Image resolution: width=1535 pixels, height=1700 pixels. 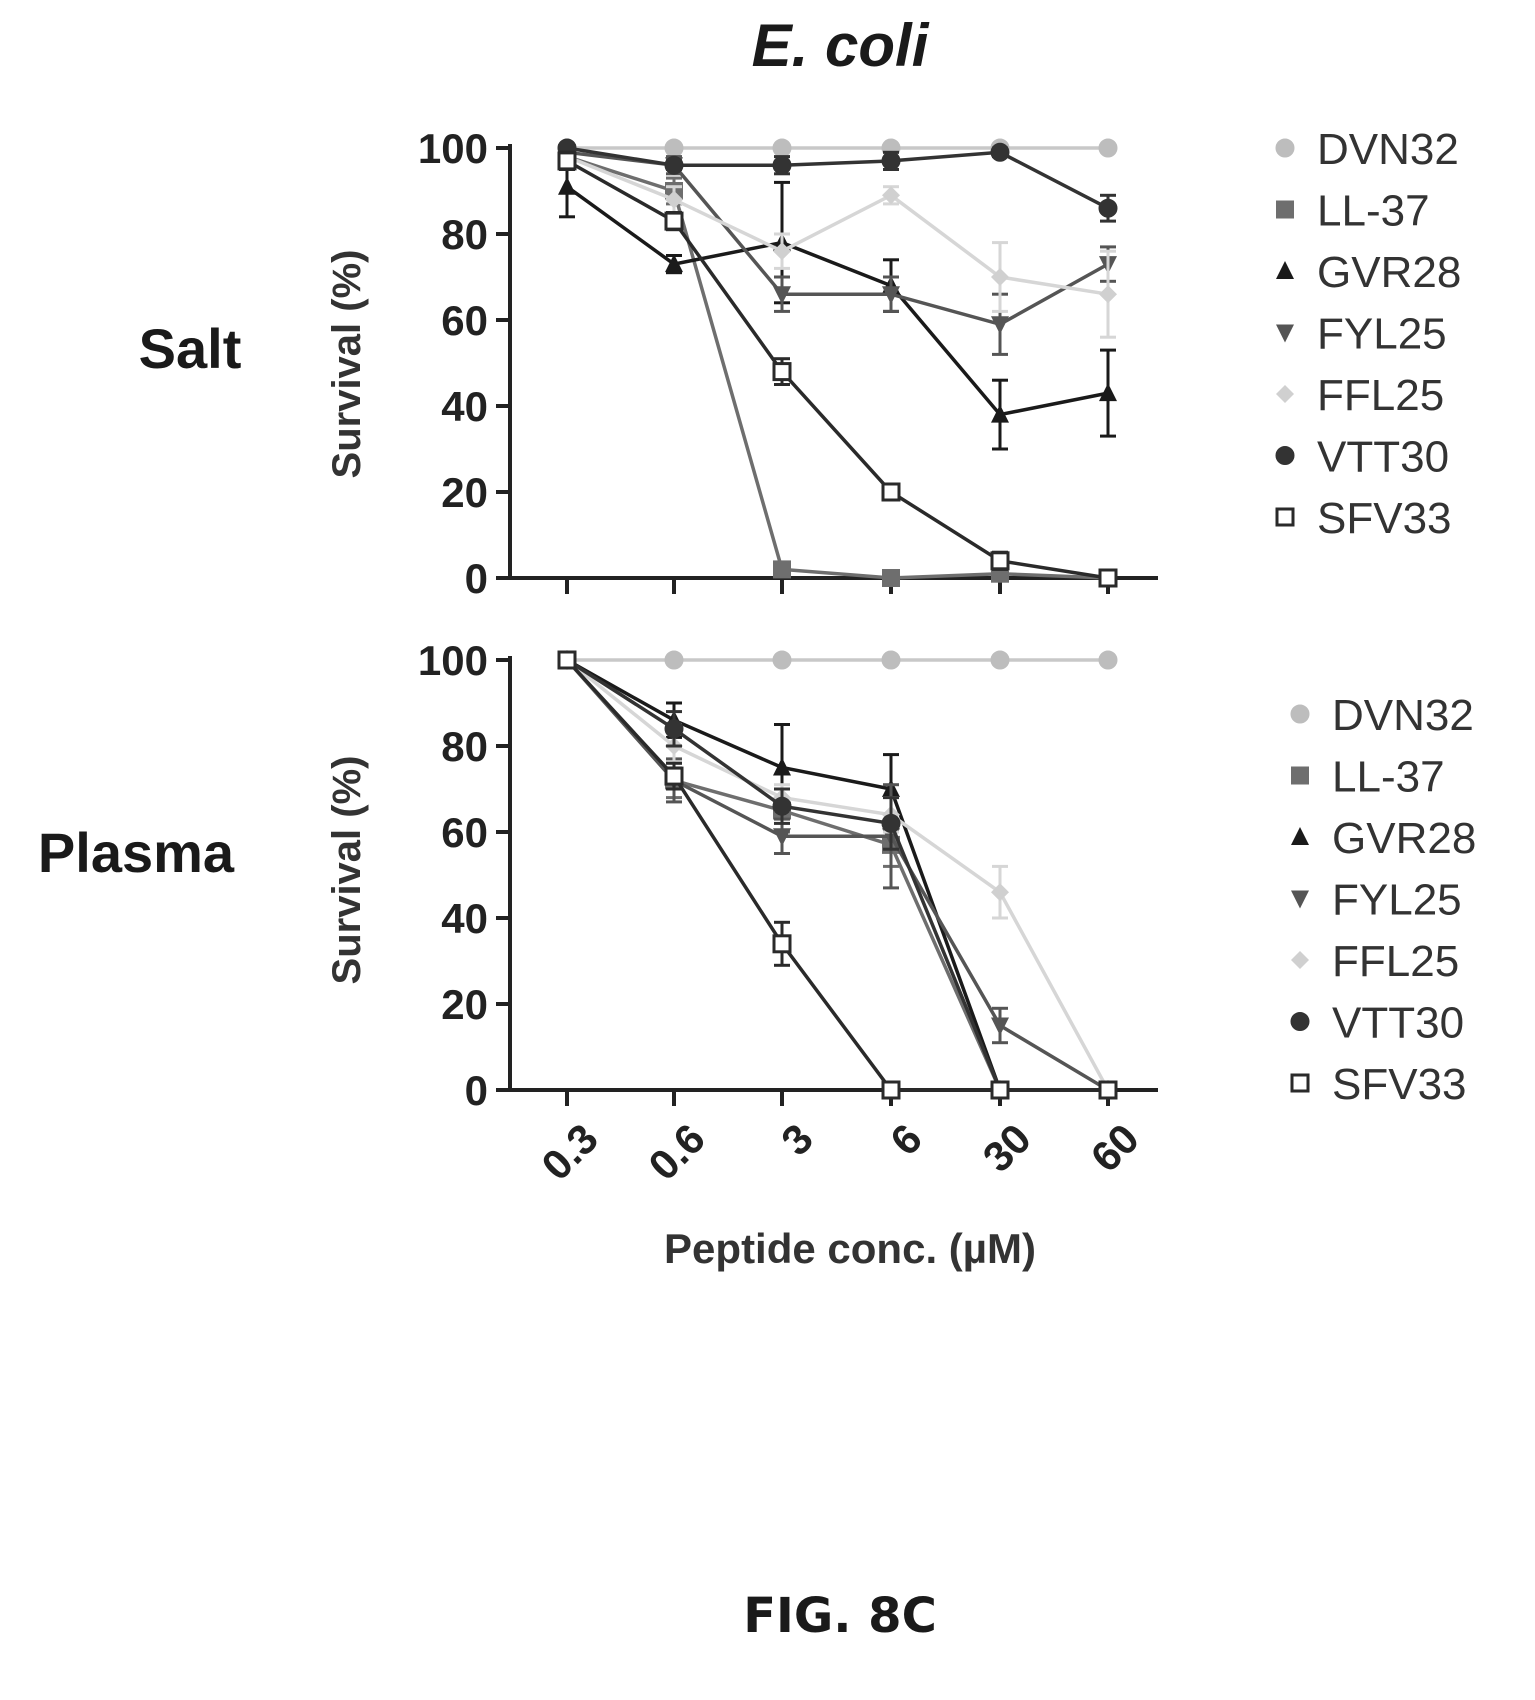 What do you see at coordinates (190, 348) in the screenshot?
I see `panel-label-salt: Salt` at bounding box center [190, 348].